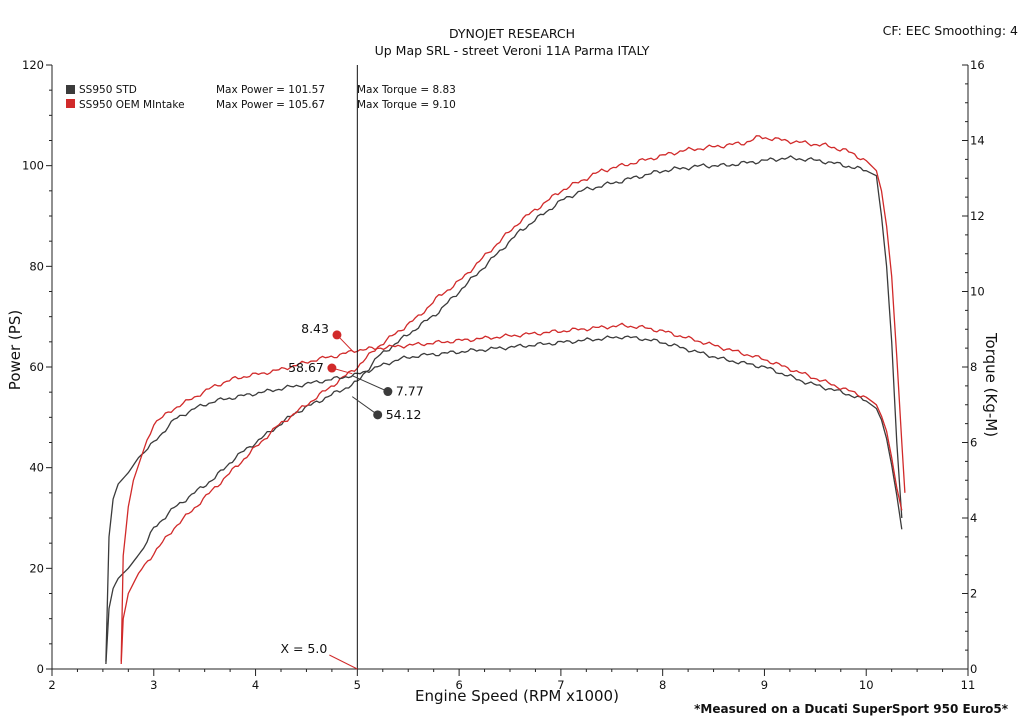  Describe the element at coordinates (458, 685) in the screenshot. I see `x-tick-label: 6` at that location.